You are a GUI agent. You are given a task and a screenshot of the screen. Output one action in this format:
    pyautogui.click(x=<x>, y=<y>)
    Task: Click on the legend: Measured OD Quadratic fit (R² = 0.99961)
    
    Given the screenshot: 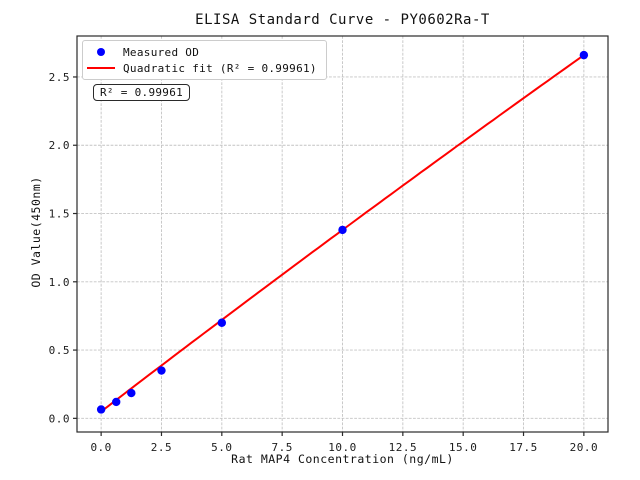 What is the action you would take?
    pyautogui.click(x=204, y=60)
    